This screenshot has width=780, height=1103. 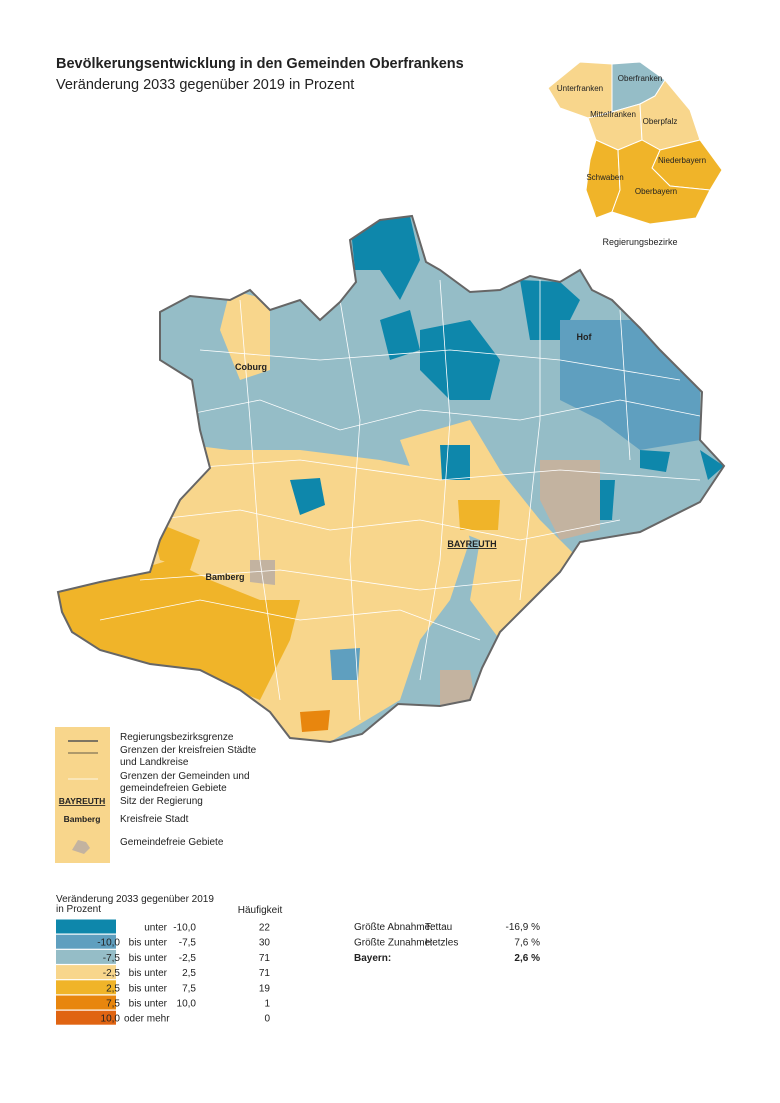 What do you see at coordinates (172, 842) in the screenshot?
I see `legend-label: Gemeindefreie Gebiete` at bounding box center [172, 842].